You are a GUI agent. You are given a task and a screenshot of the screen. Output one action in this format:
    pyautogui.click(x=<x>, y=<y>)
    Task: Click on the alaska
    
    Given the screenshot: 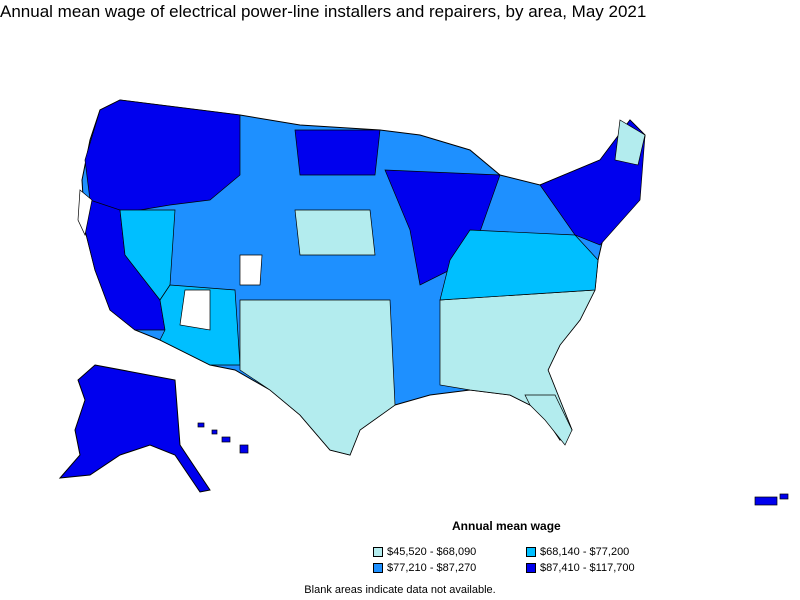 What is the action you would take?
    pyautogui.click(x=134, y=428)
    